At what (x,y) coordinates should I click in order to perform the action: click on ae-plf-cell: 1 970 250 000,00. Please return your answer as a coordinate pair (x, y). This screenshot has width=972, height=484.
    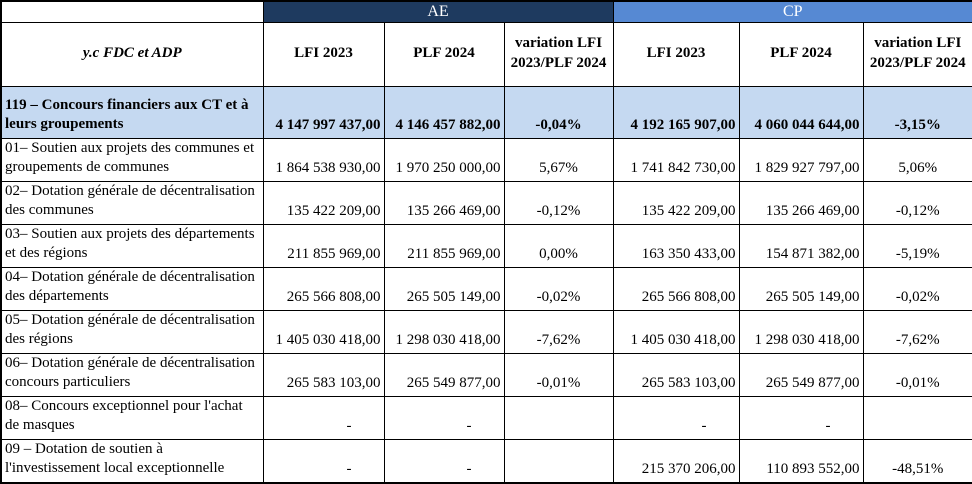
    Looking at the image, I should click on (444, 160).